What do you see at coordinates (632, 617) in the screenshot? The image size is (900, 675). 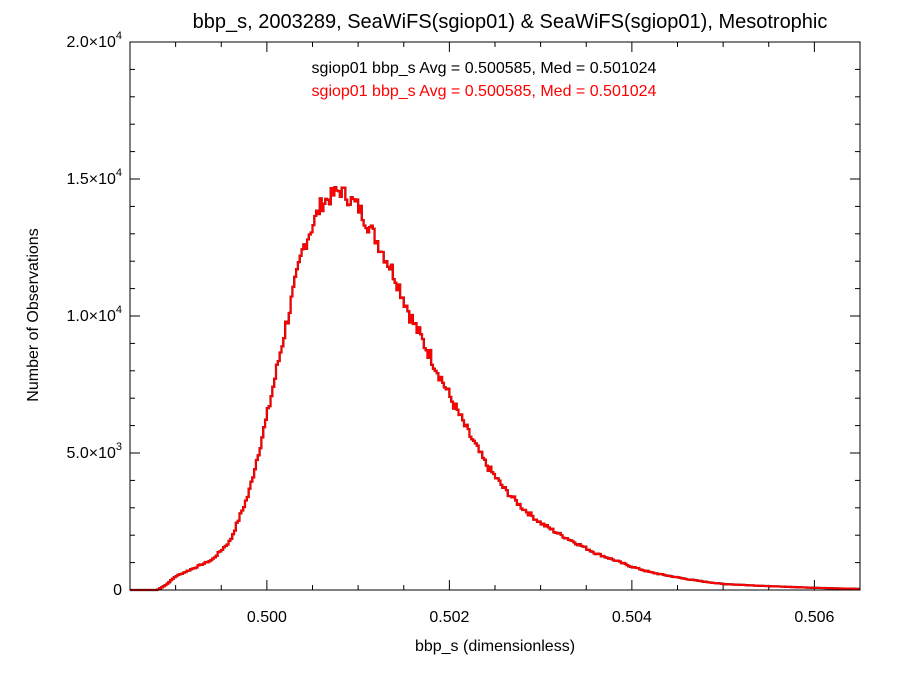 I see `x-tick-label: 0.504` at bounding box center [632, 617].